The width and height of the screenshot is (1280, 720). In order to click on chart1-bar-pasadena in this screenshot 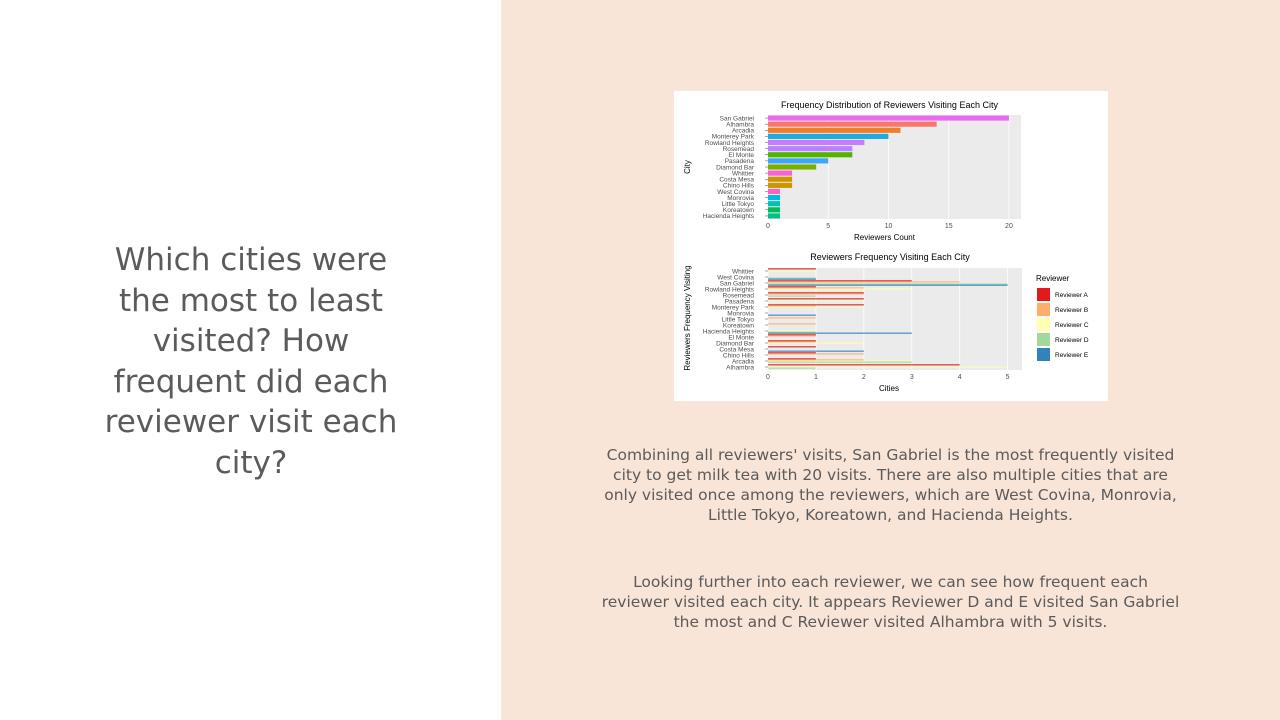, I will do `click(798, 161)`.